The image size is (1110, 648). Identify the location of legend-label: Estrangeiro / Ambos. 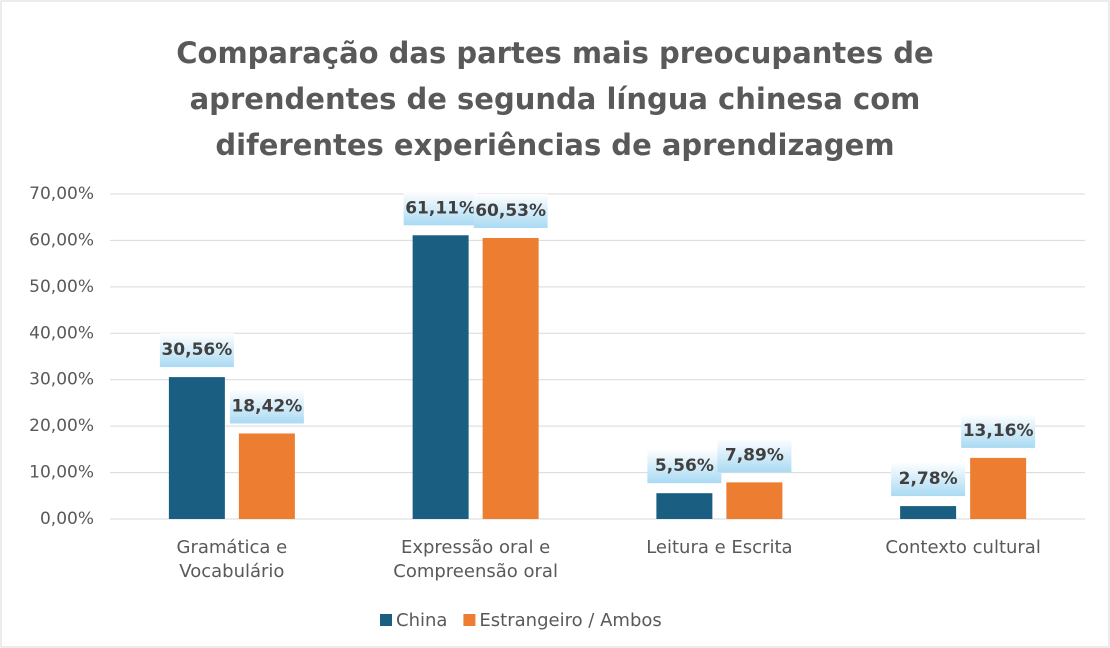
(570, 620).